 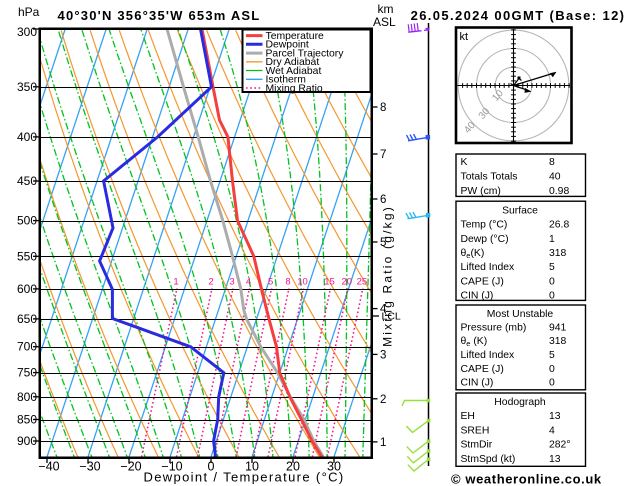 What do you see at coordinates (520, 314) in the screenshot?
I see `svg-text: Most Unstable` at bounding box center [520, 314].